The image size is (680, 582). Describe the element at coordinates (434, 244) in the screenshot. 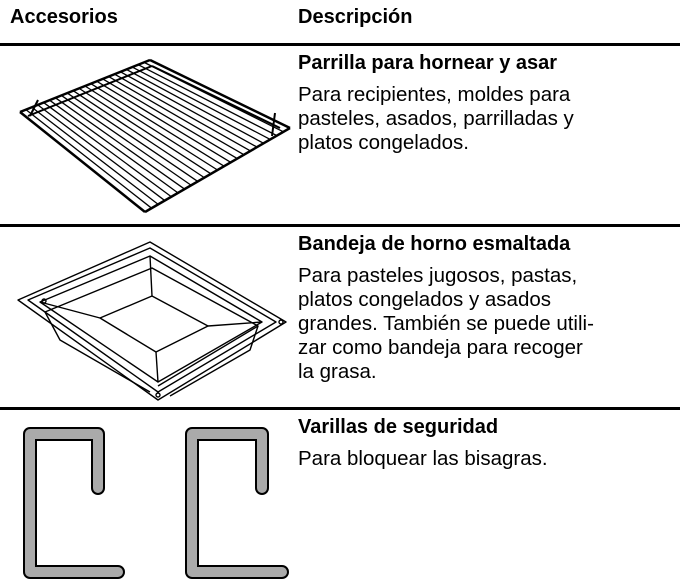

I see `item-title: Bandeja de horno esmaltada` at that location.